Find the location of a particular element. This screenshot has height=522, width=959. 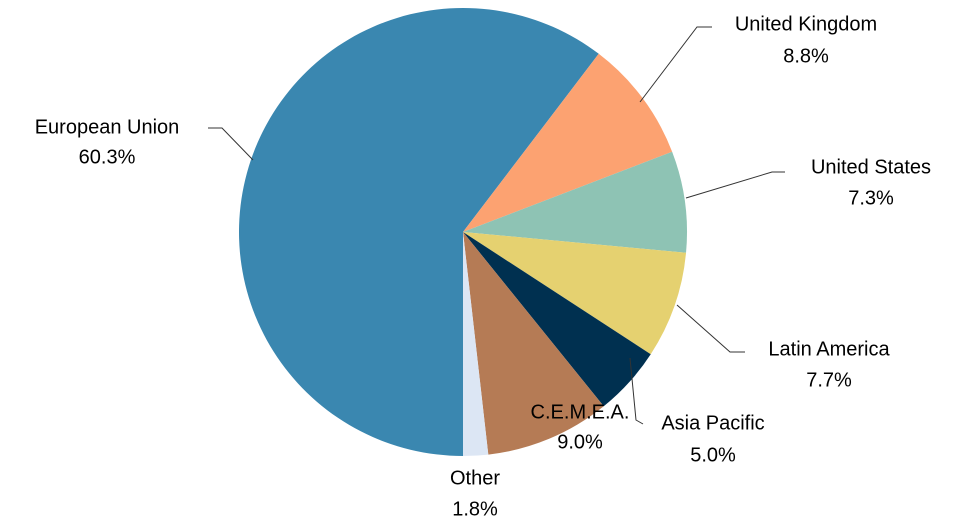

slice-value: 7.3% is located at coordinates (871, 198).